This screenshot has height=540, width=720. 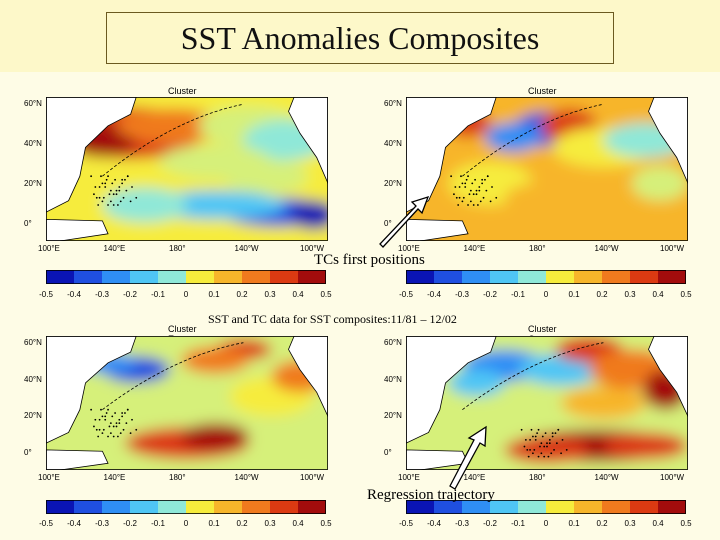 I want to click on colorbar-tick-label: 0.5, so click(x=326, y=294).